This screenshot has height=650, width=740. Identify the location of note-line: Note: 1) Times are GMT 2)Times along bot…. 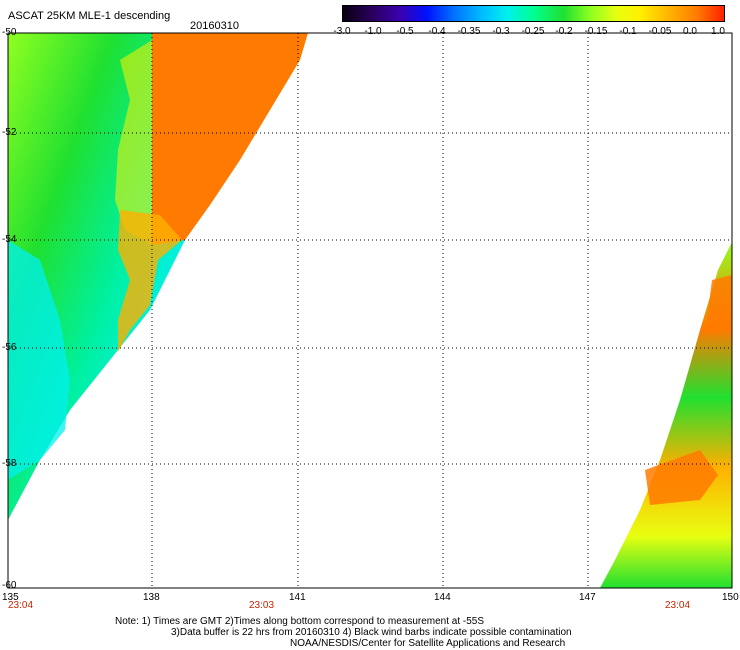
(300, 621).